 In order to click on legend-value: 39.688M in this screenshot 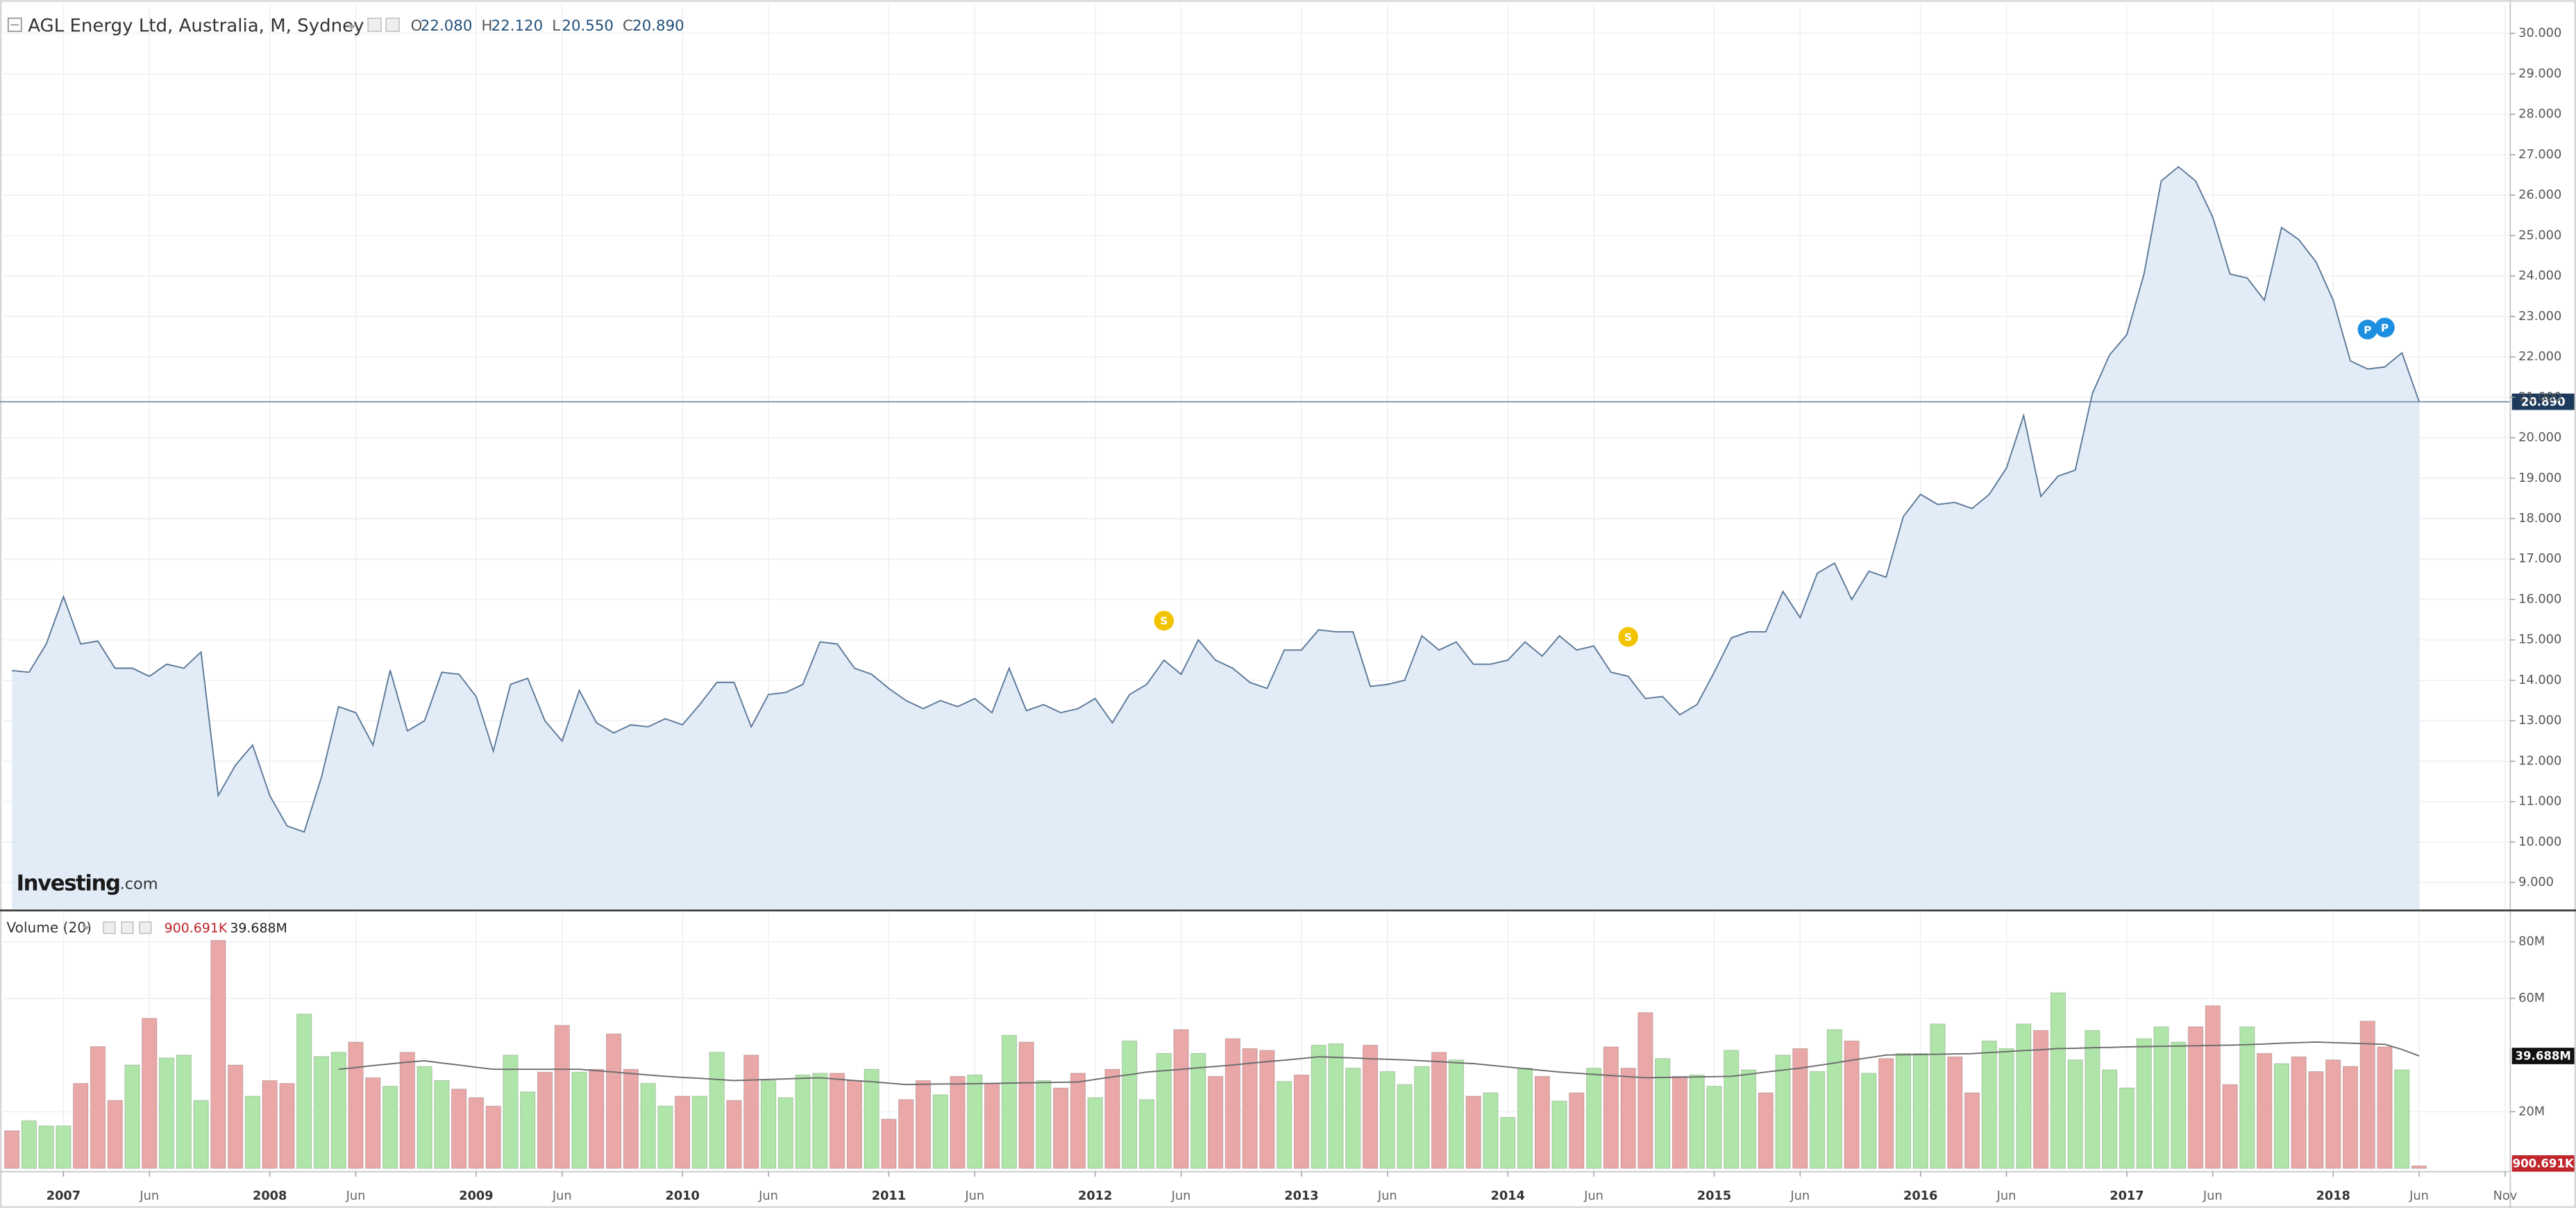, I will do `click(258, 928)`.